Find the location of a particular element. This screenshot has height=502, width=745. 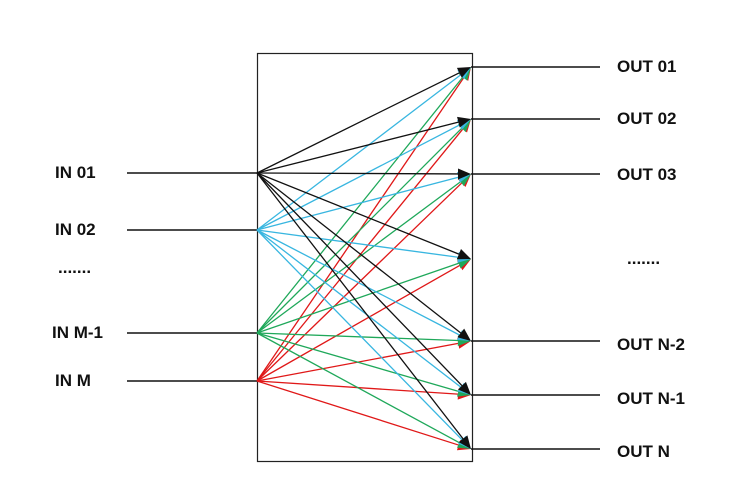

input-label-1: IN 01 is located at coordinates (75, 172).